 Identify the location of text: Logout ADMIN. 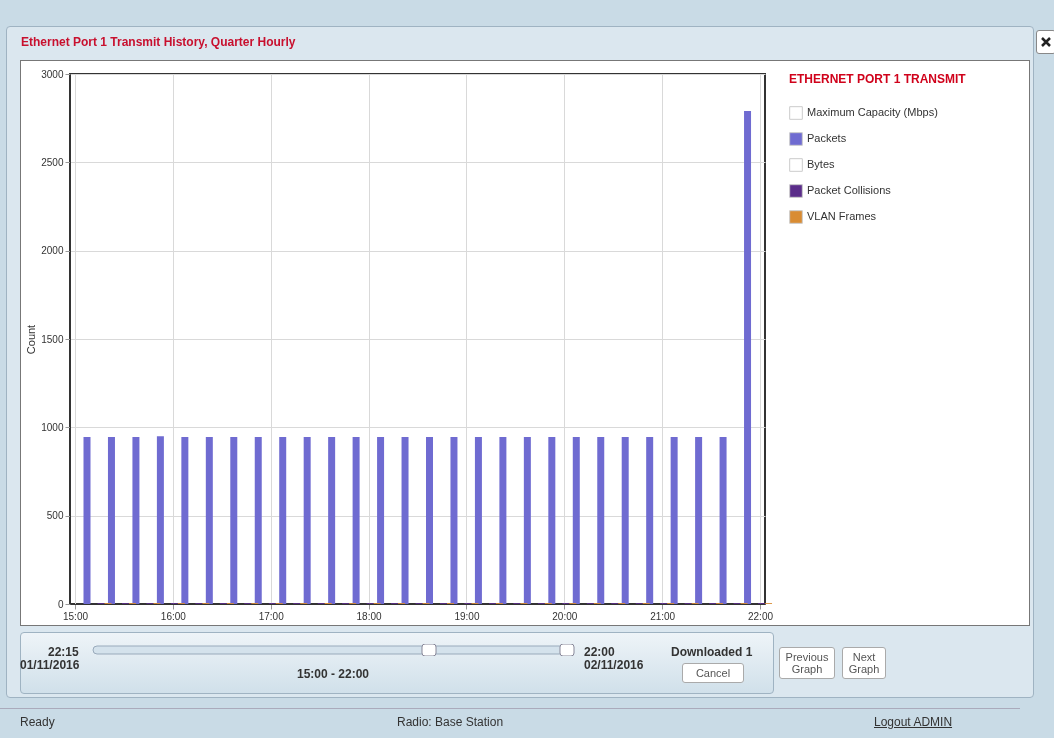
(913, 722).